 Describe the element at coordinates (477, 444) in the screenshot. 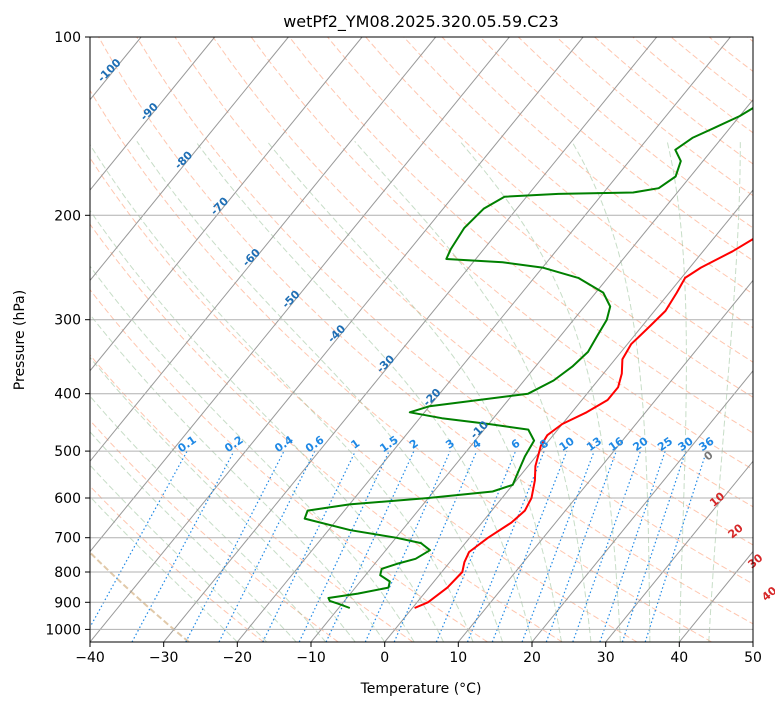

I see `mixing-ratio-label: 4` at that location.